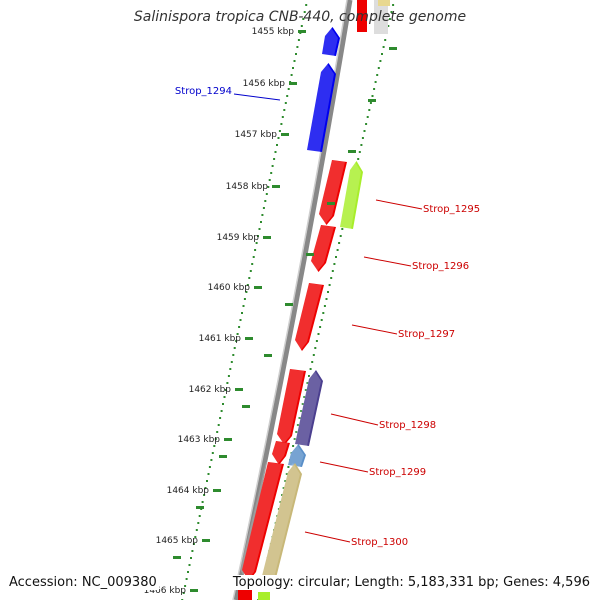 The height and width of the screenshot is (600, 600). I want to click on gene-label: Strop_1295, so click(451, 209).